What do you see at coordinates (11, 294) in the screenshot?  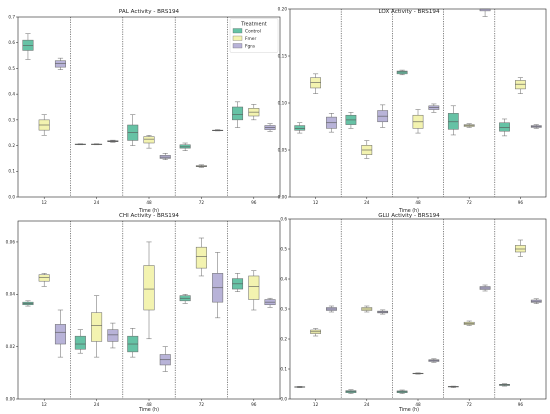 I see `y-tick-label: 0.04` at bounding box center [11, 294].